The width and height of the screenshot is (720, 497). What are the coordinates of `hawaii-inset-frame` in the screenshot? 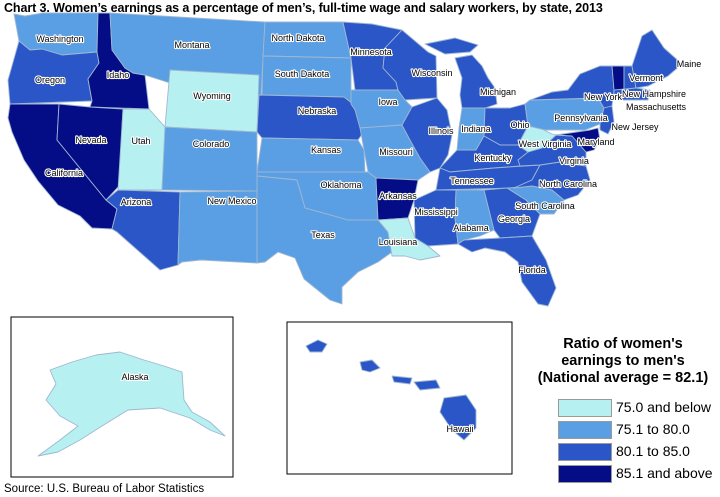 It's located at (399, 398).